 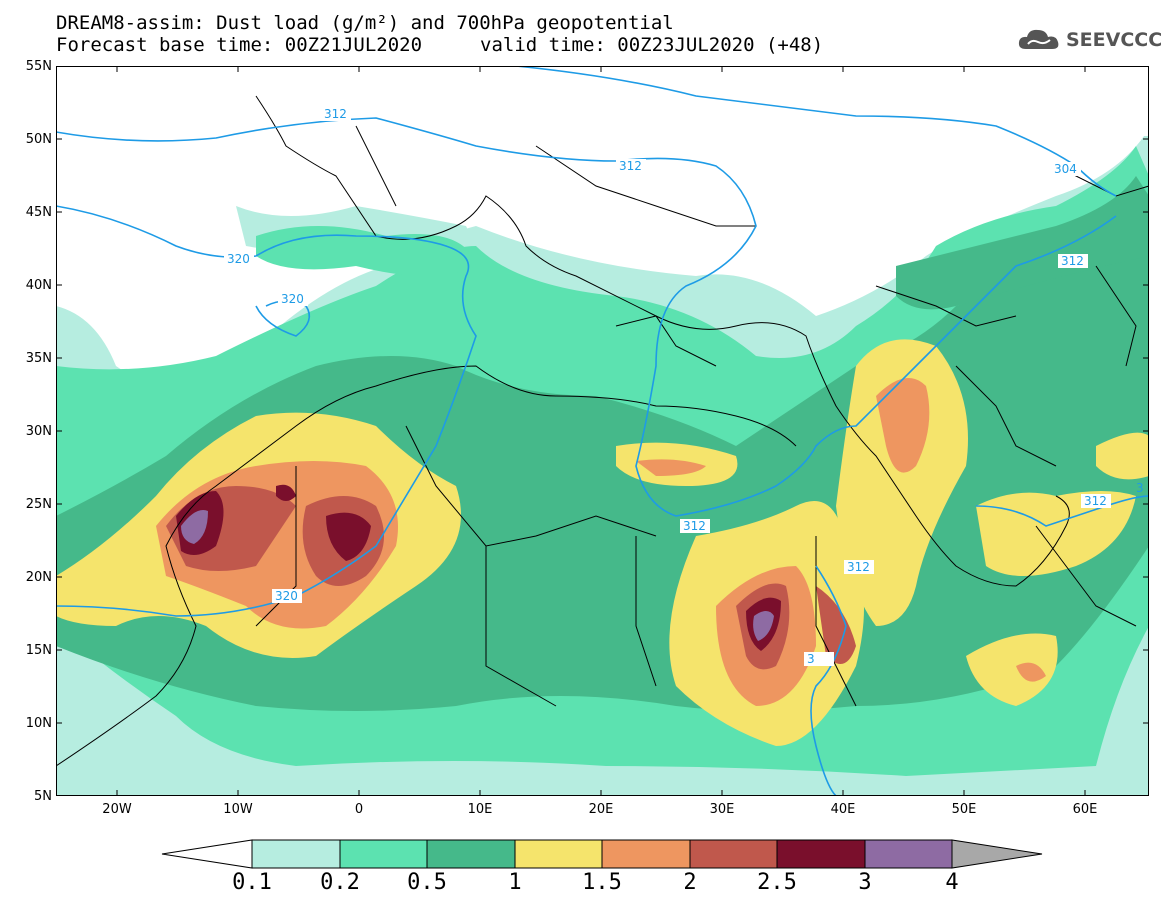 I want to click on lon-label: 20W, so click(x=117, y=809).